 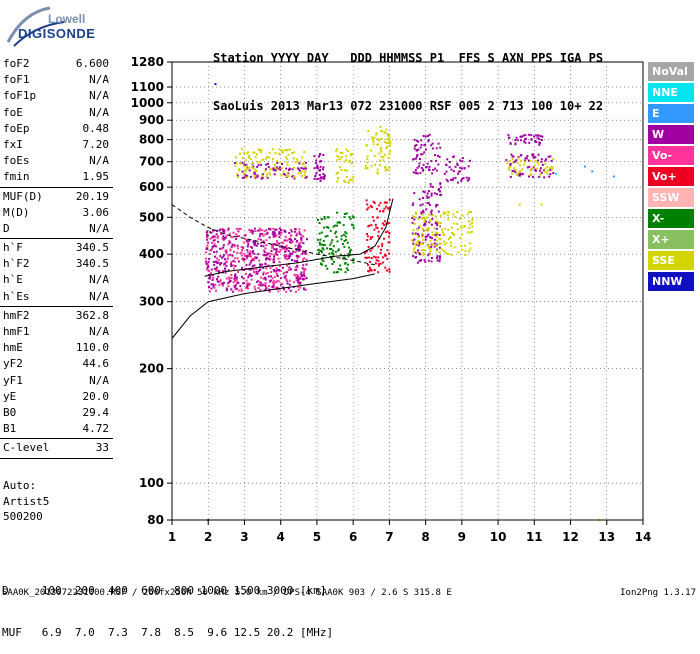 I want to click on x-tick-label: 13, so click(x=606, y=537).